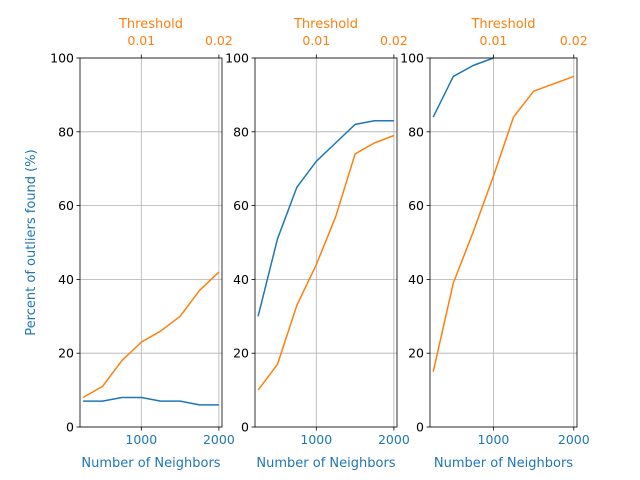 Image resolution: width=640 pixels, height=480 pixels. I want to click on y-axis-label: Percent of outliers found (%), so click(31, 242).